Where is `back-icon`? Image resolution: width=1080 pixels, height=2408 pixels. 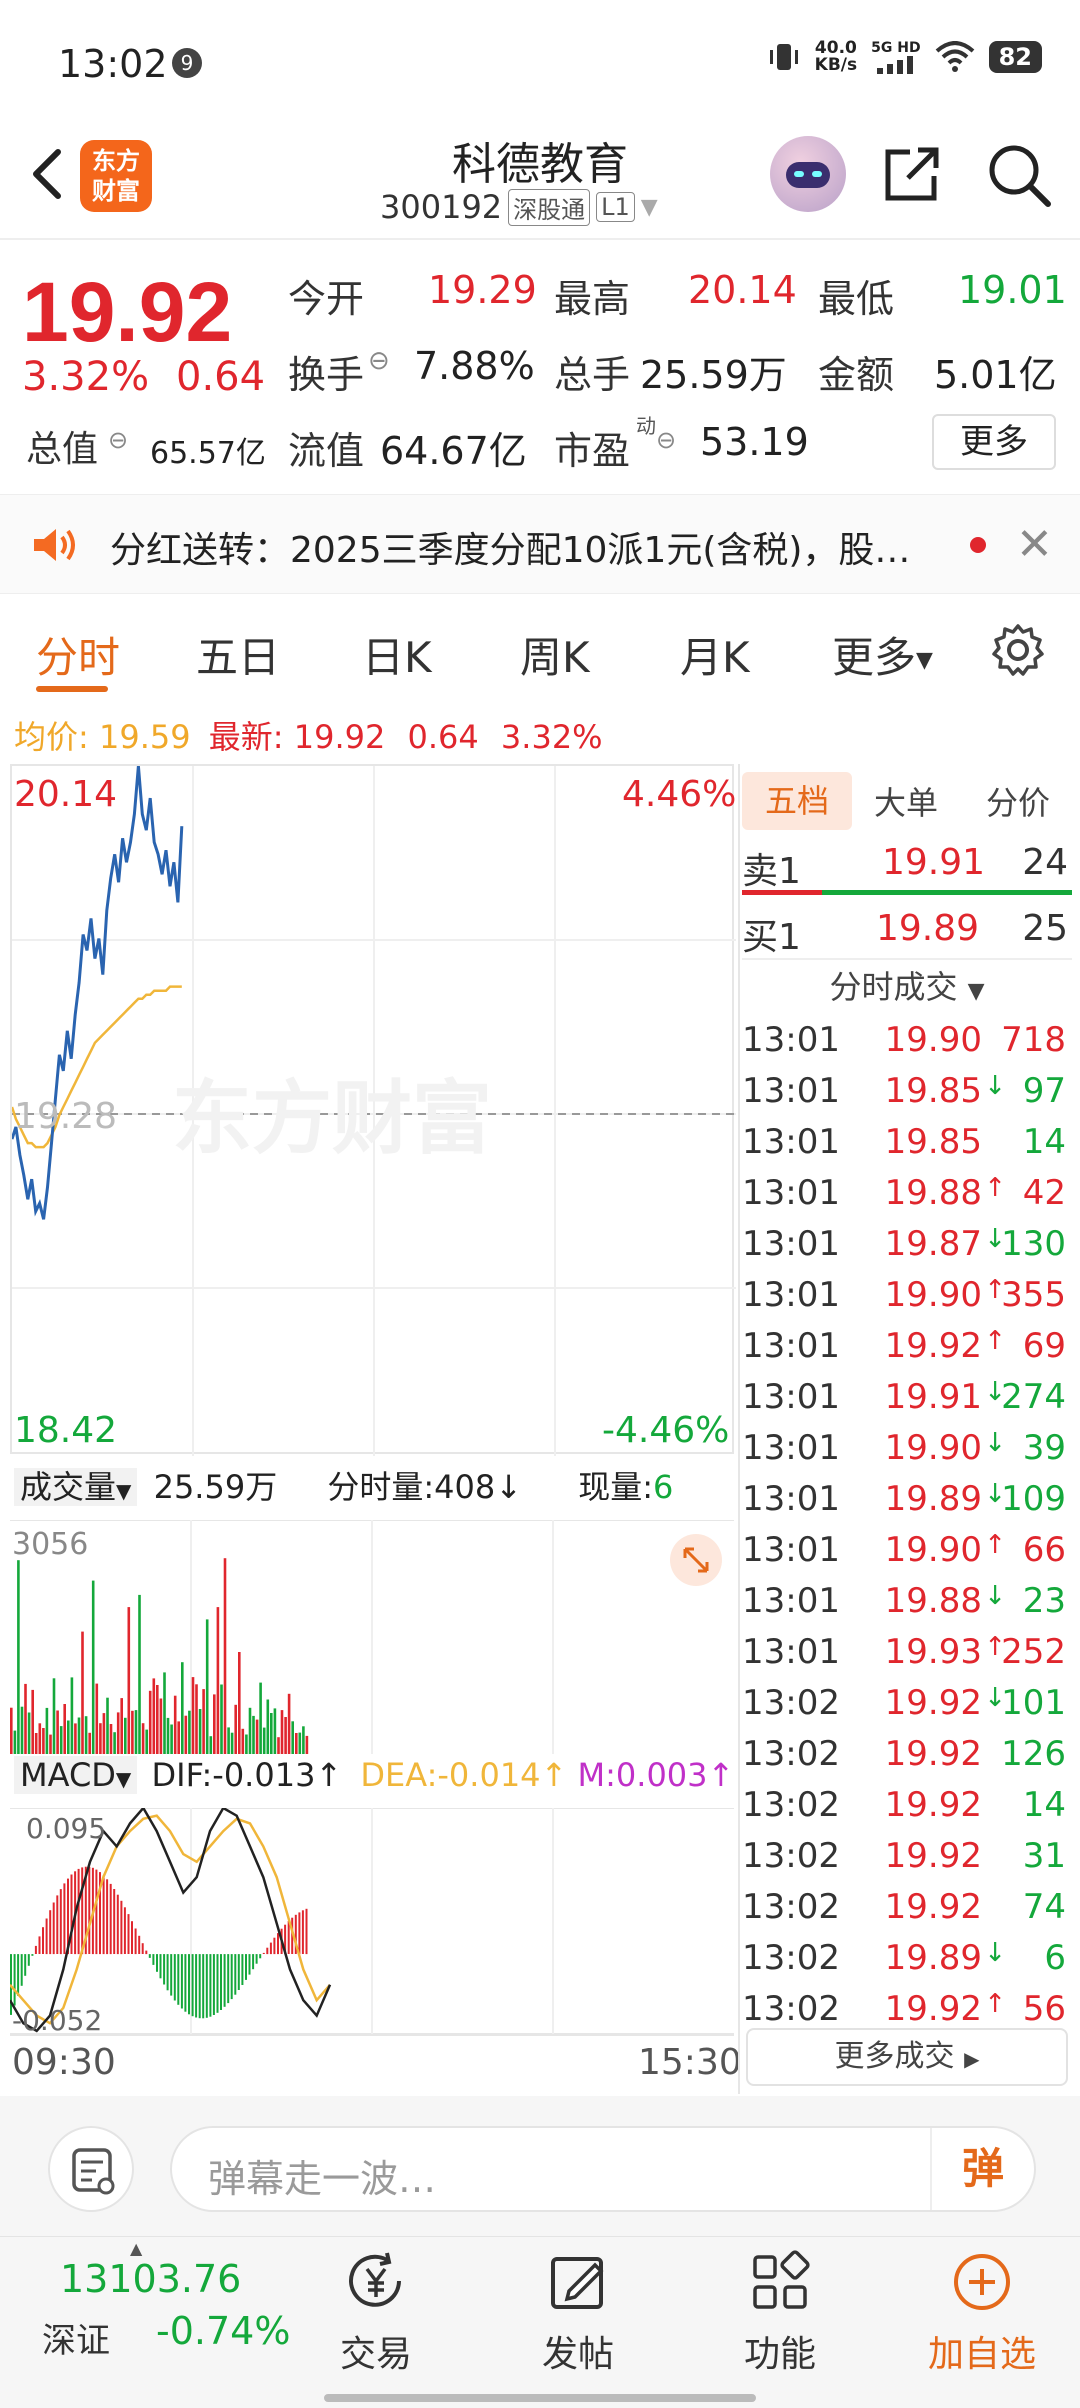 back-icon is located at coordinates (47, 174).